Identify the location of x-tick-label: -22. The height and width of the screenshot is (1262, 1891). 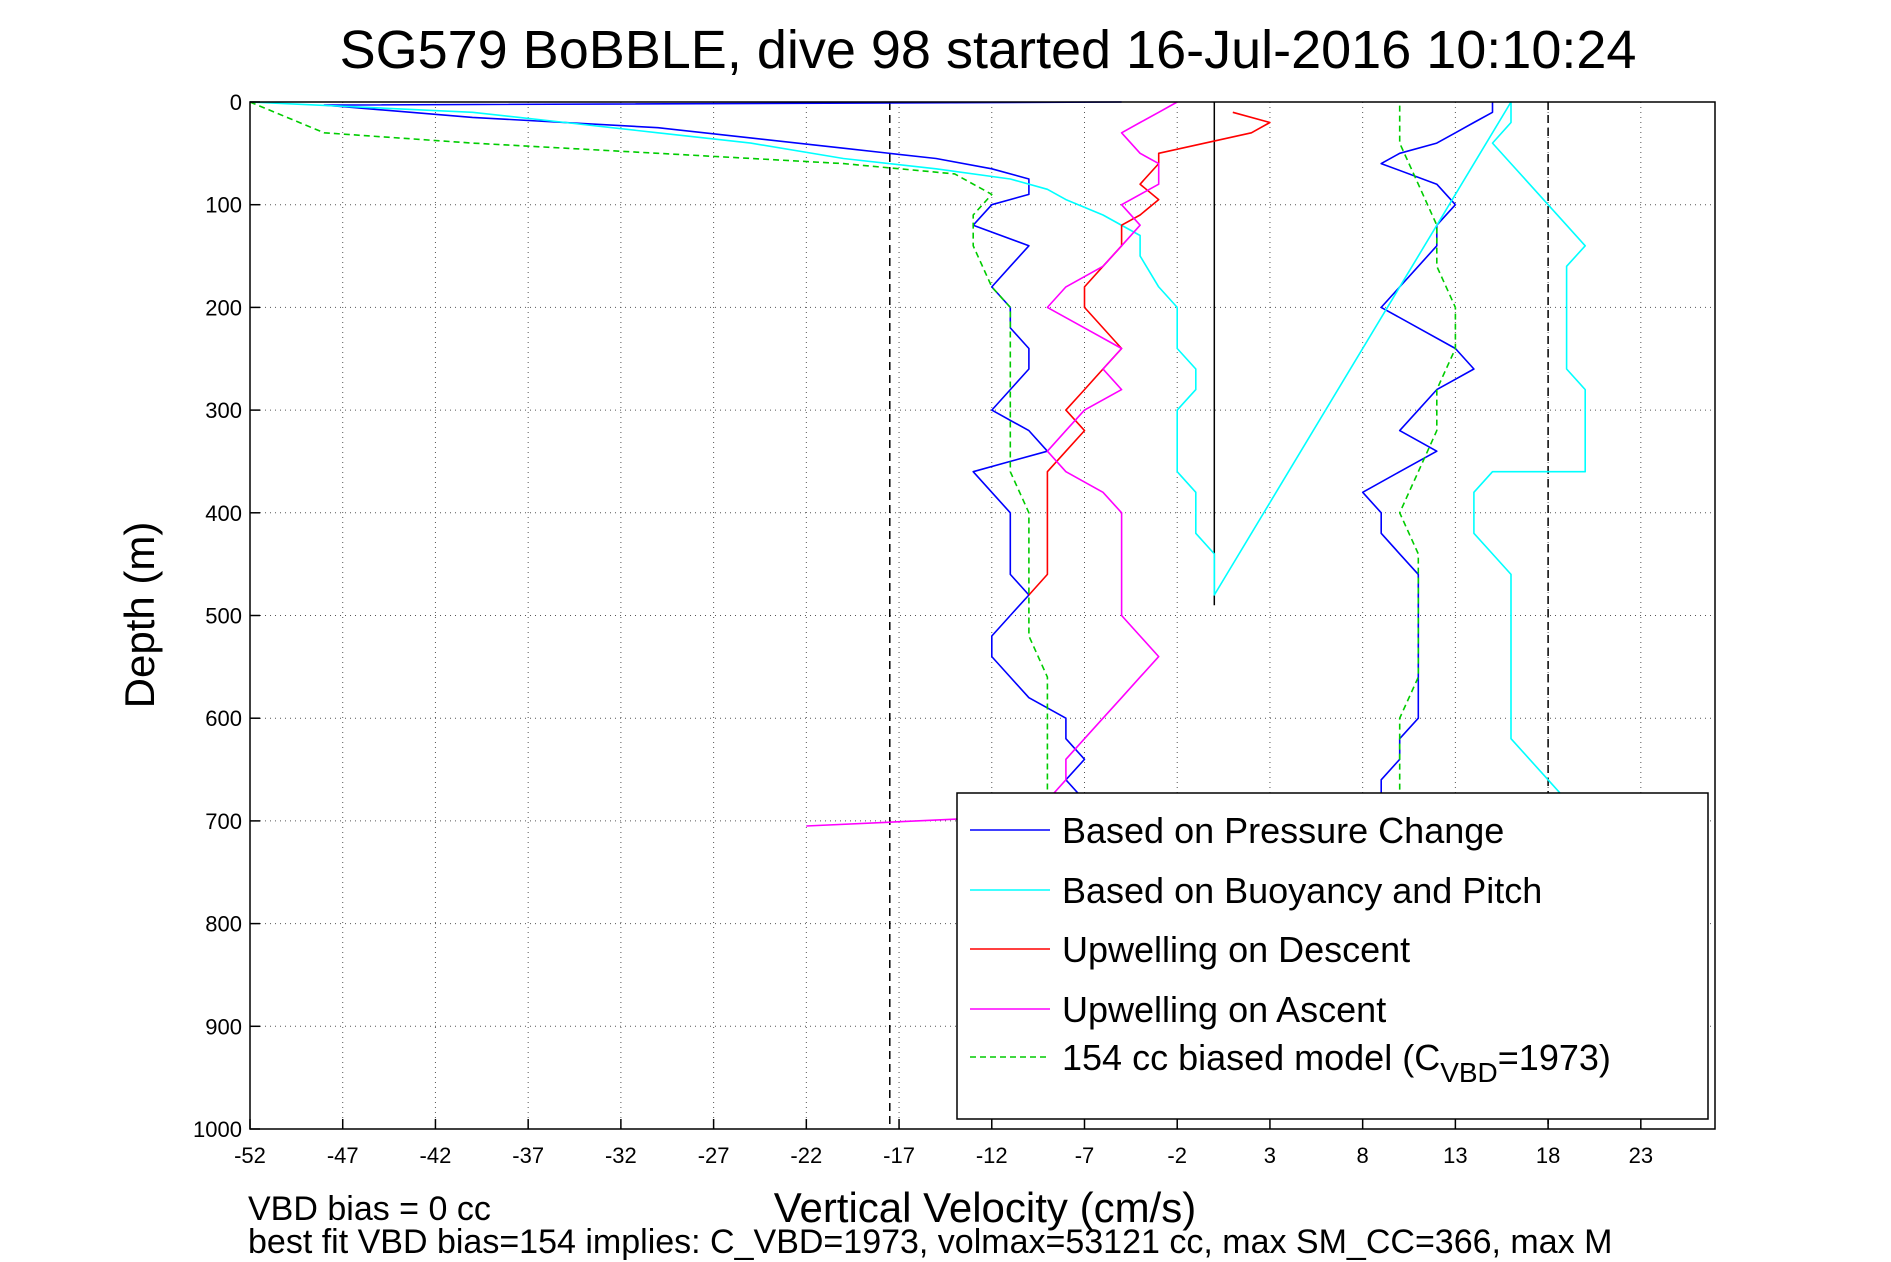
(806, 1155).